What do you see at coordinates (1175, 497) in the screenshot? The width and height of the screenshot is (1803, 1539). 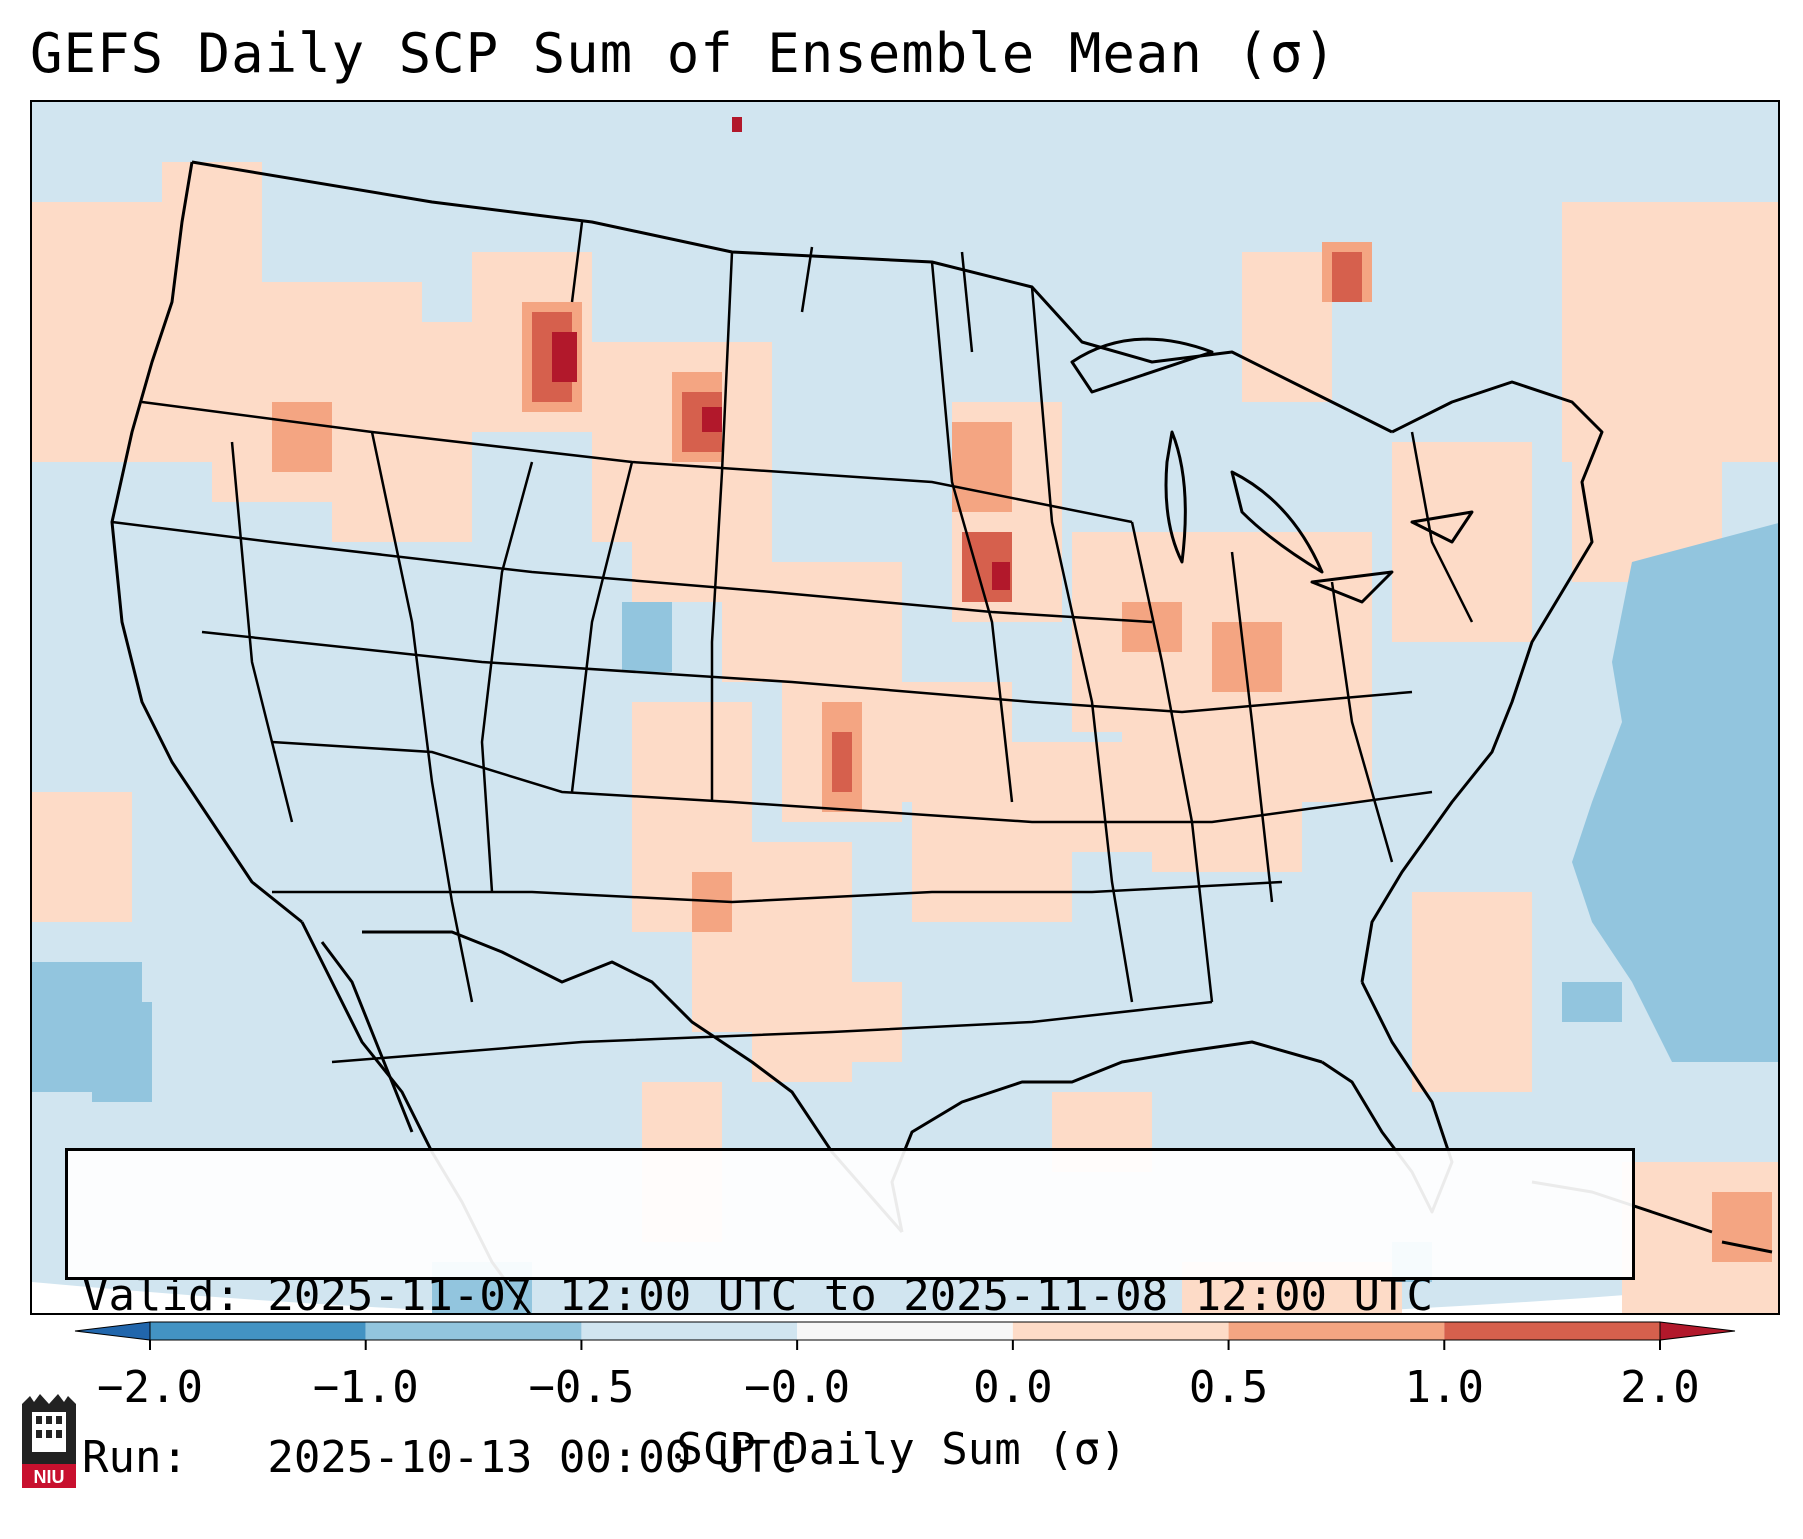 I see `lake-michigan` at bounding box center [1175, 497].